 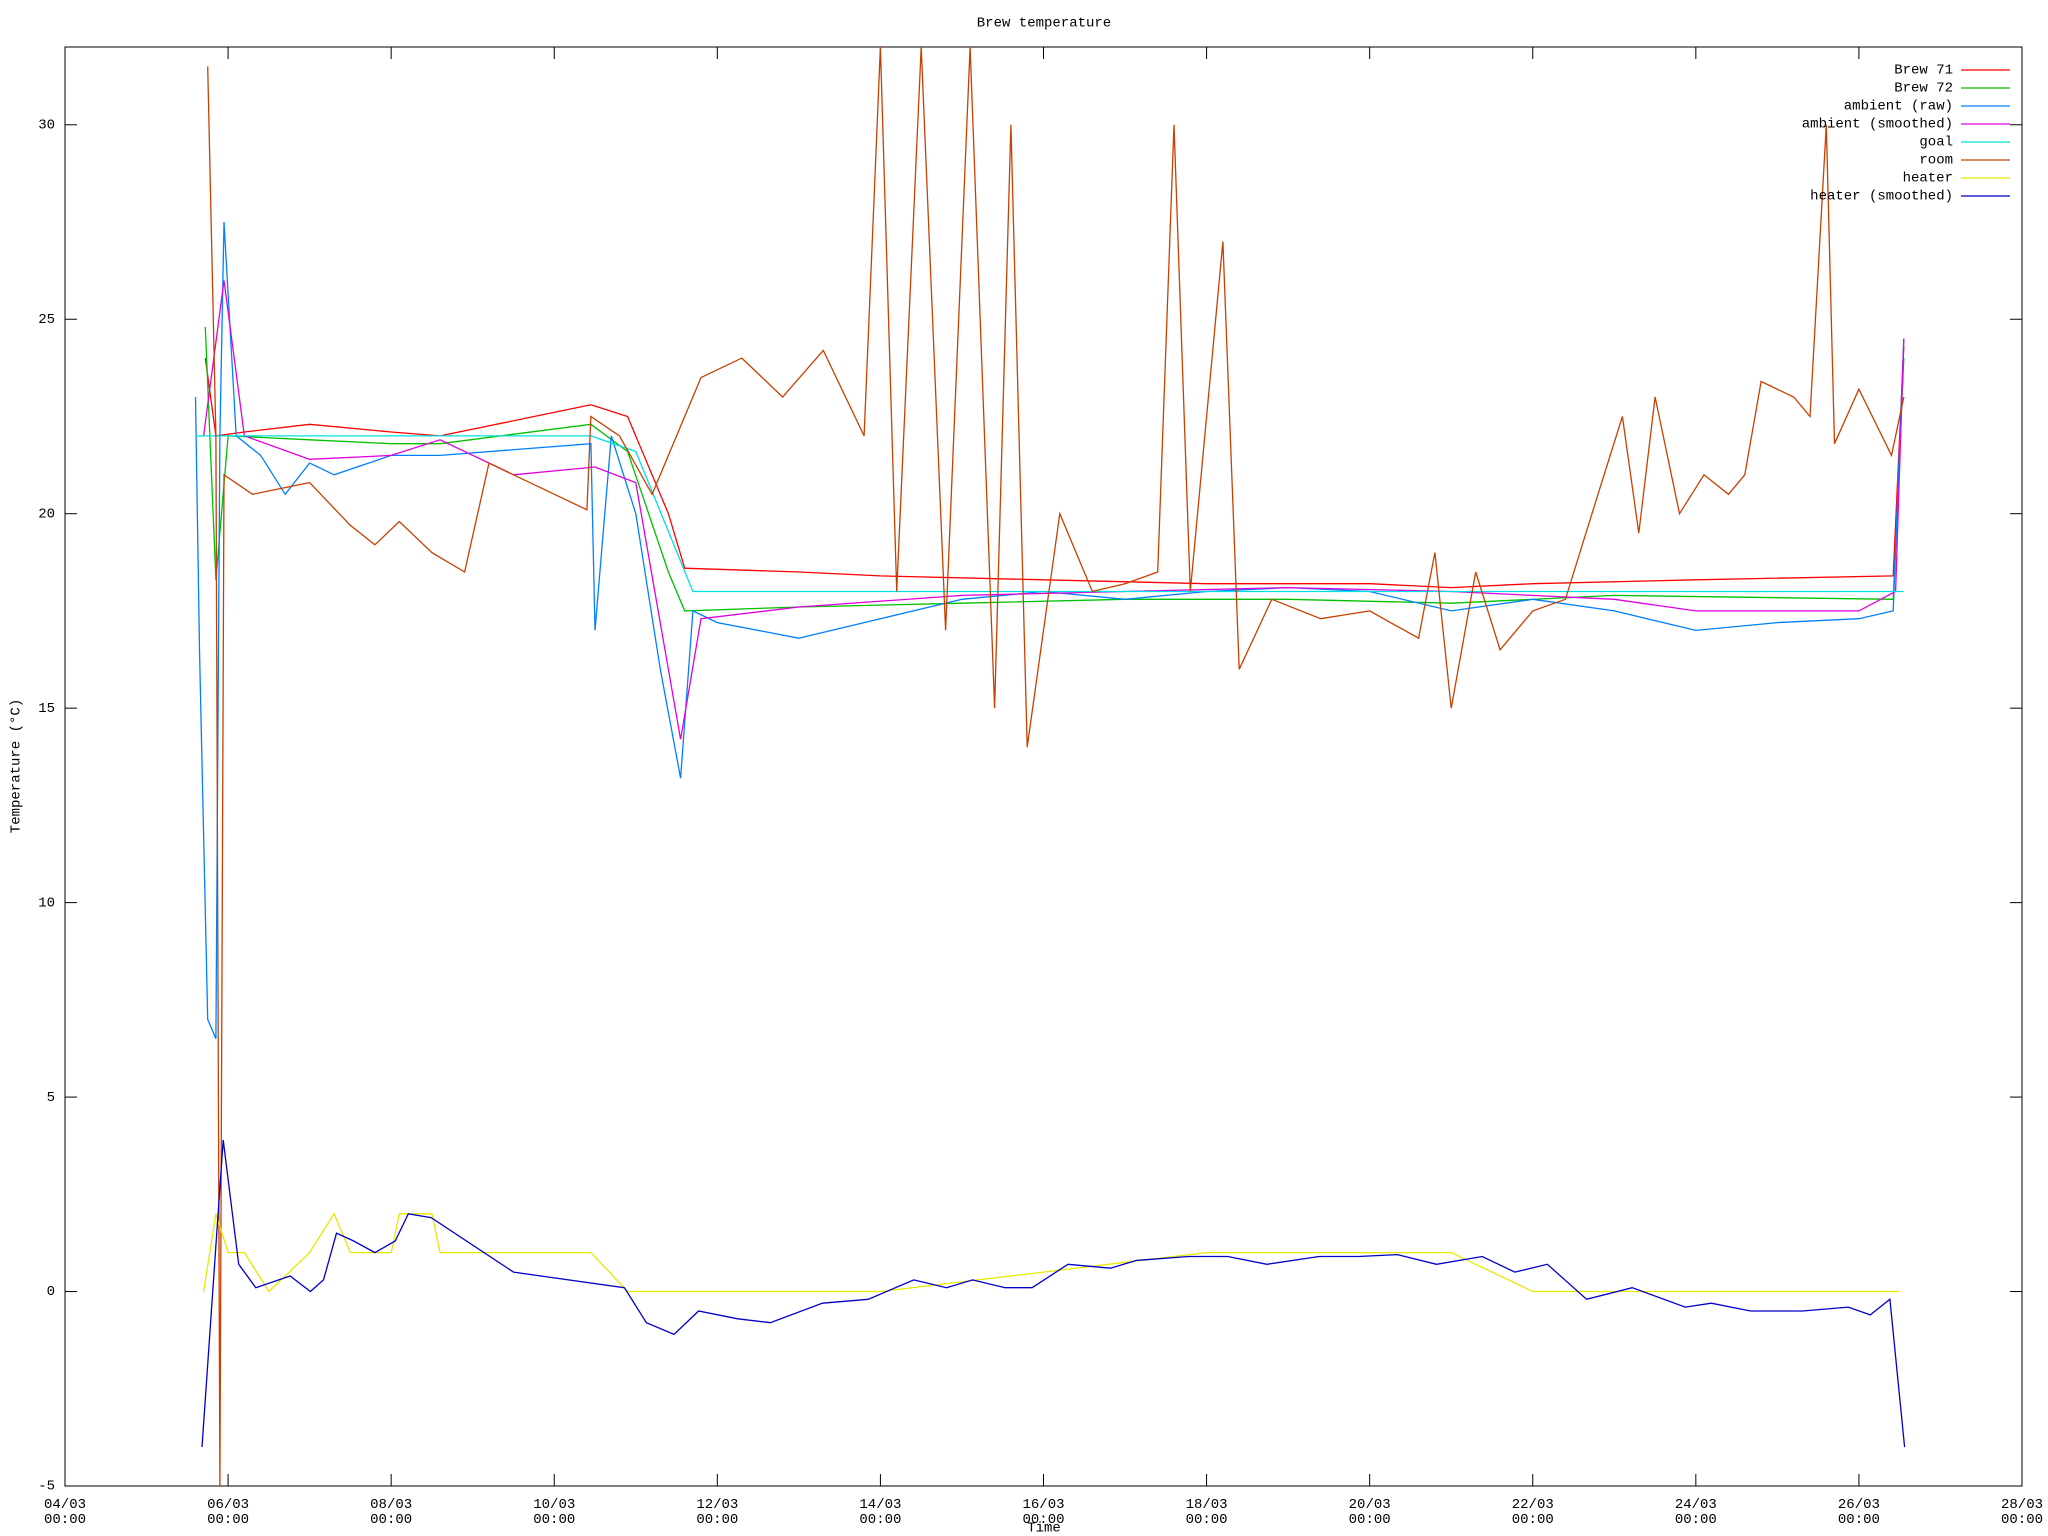 What do you see at coordinates (17, 766) in the screenshot?
I see `y-axis-label: Temperature (°C)` at bounding box center [17, 766].